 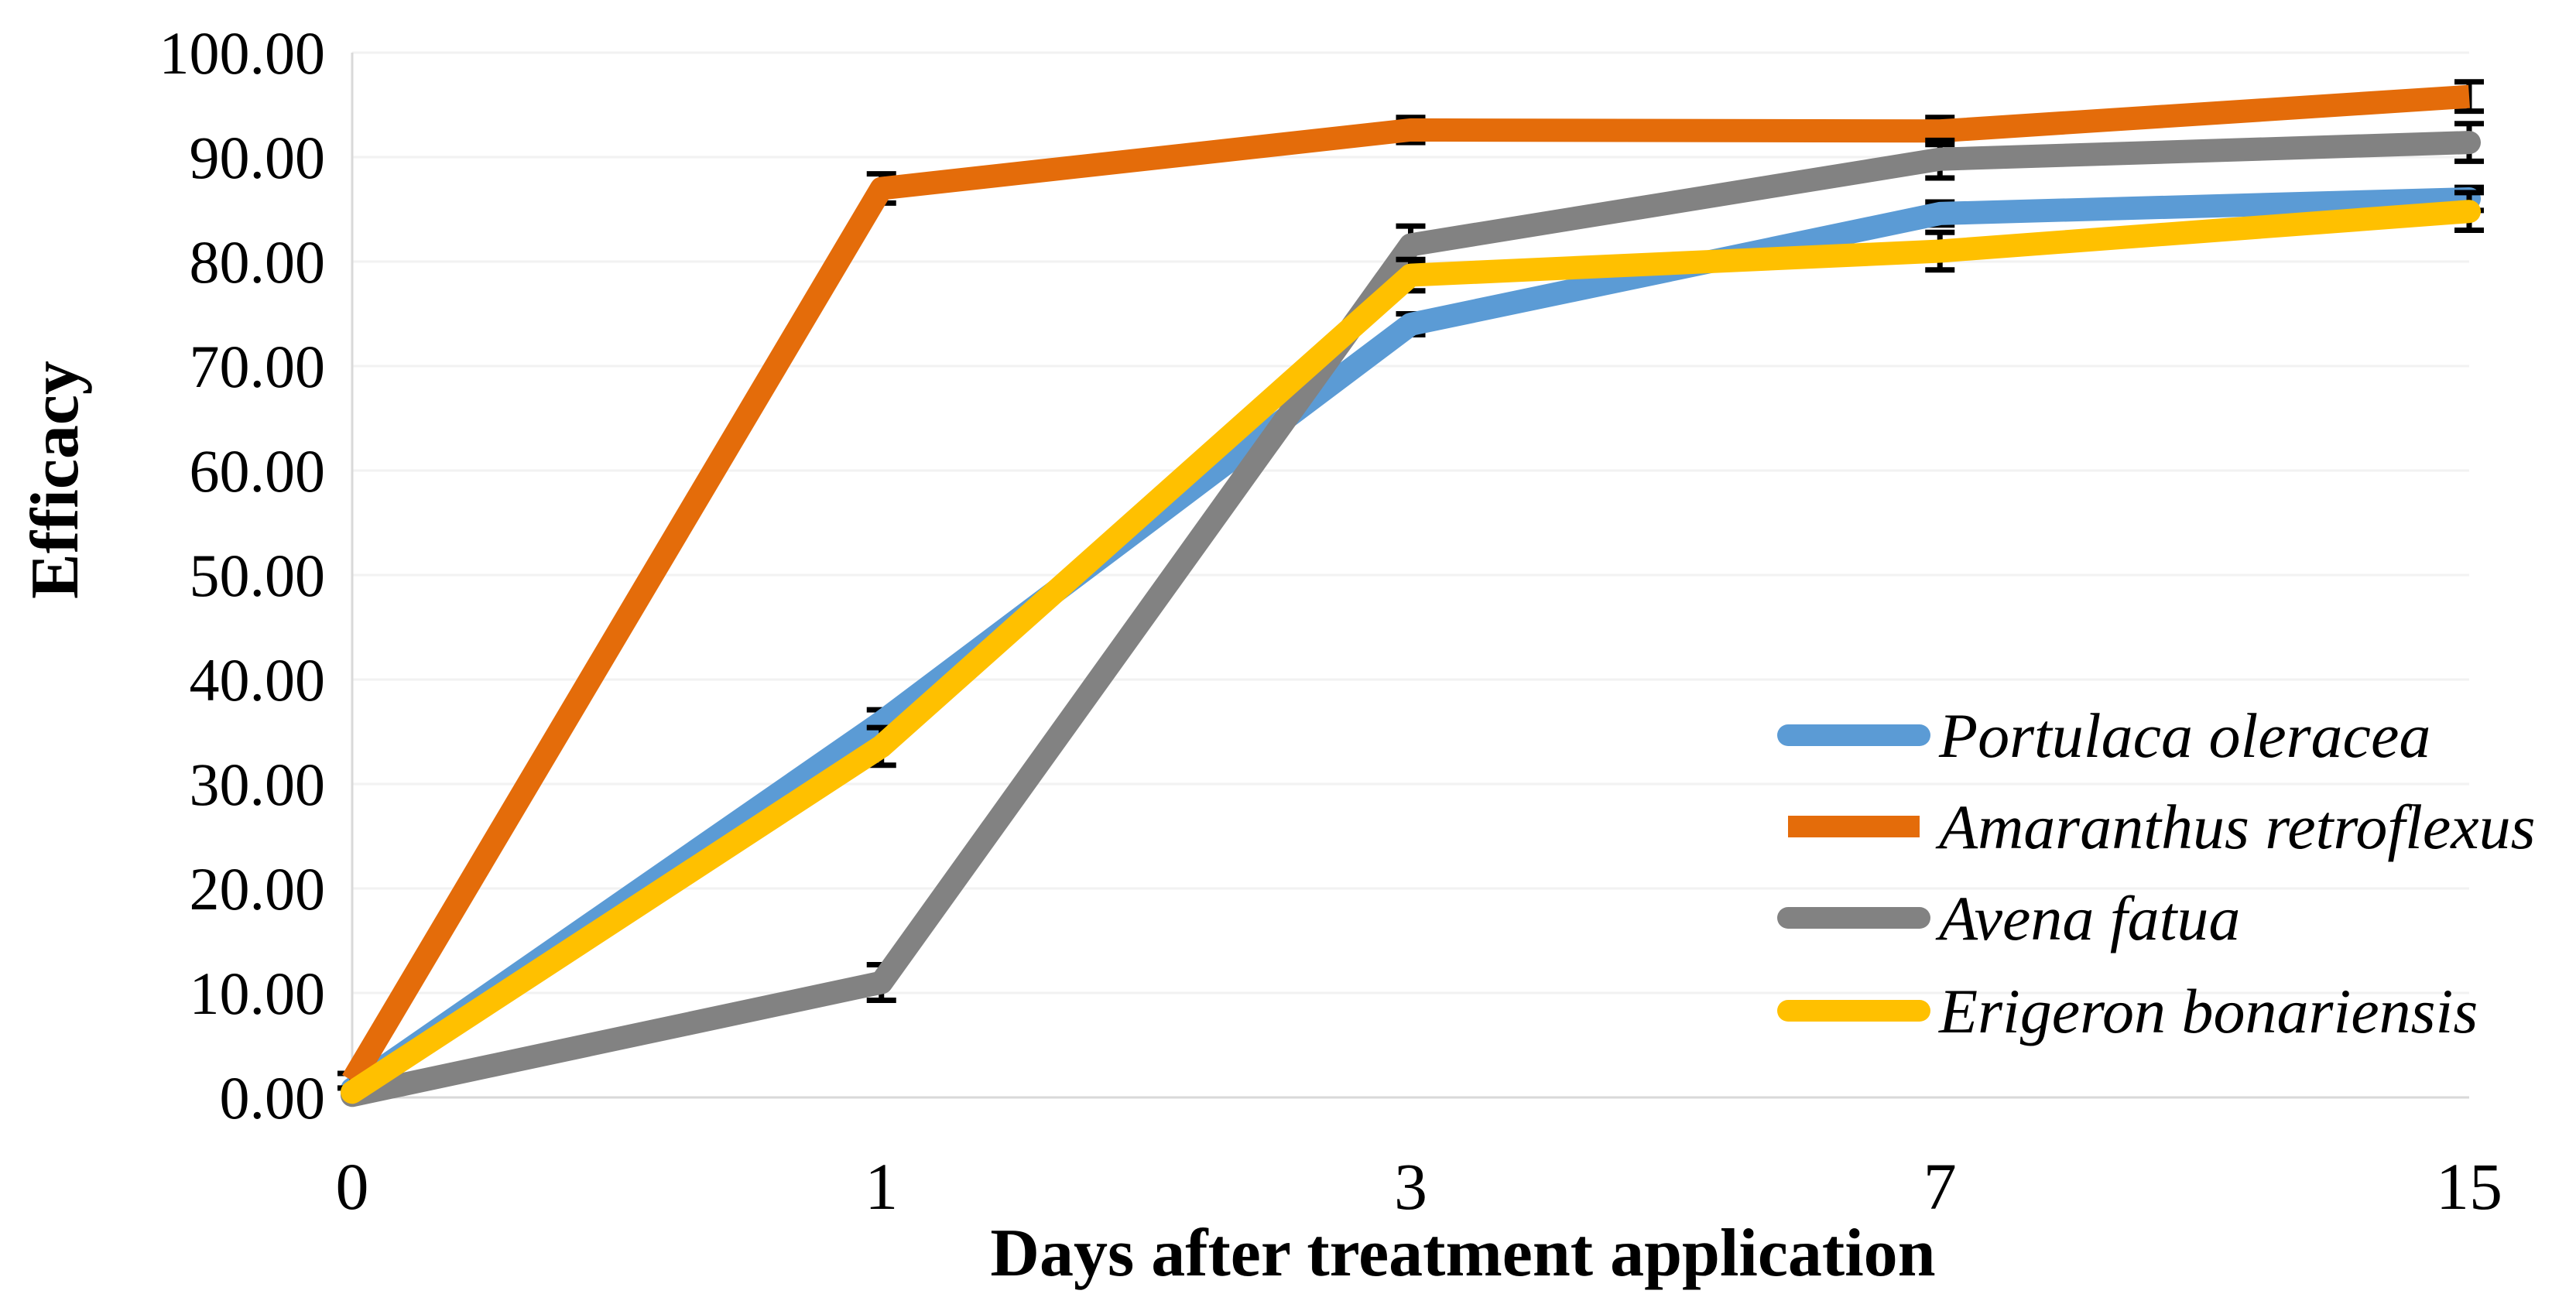 I want to click on legend-label: Erigeron bonariensis, so click(x=2208, y=1011).